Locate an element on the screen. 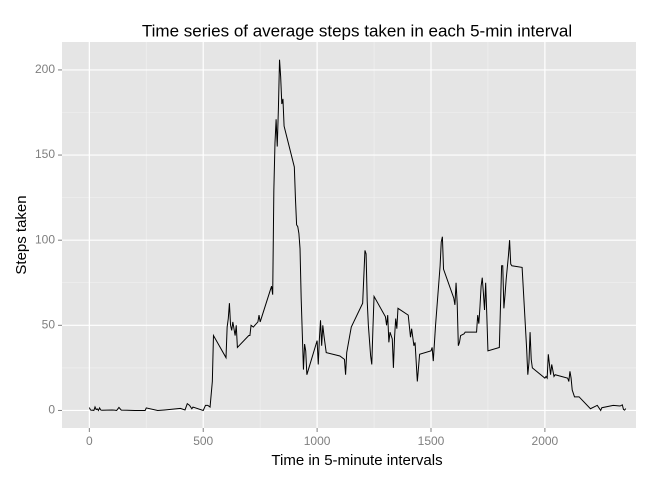  x-tick-label: 1500 is located at coordinates (431, 441).